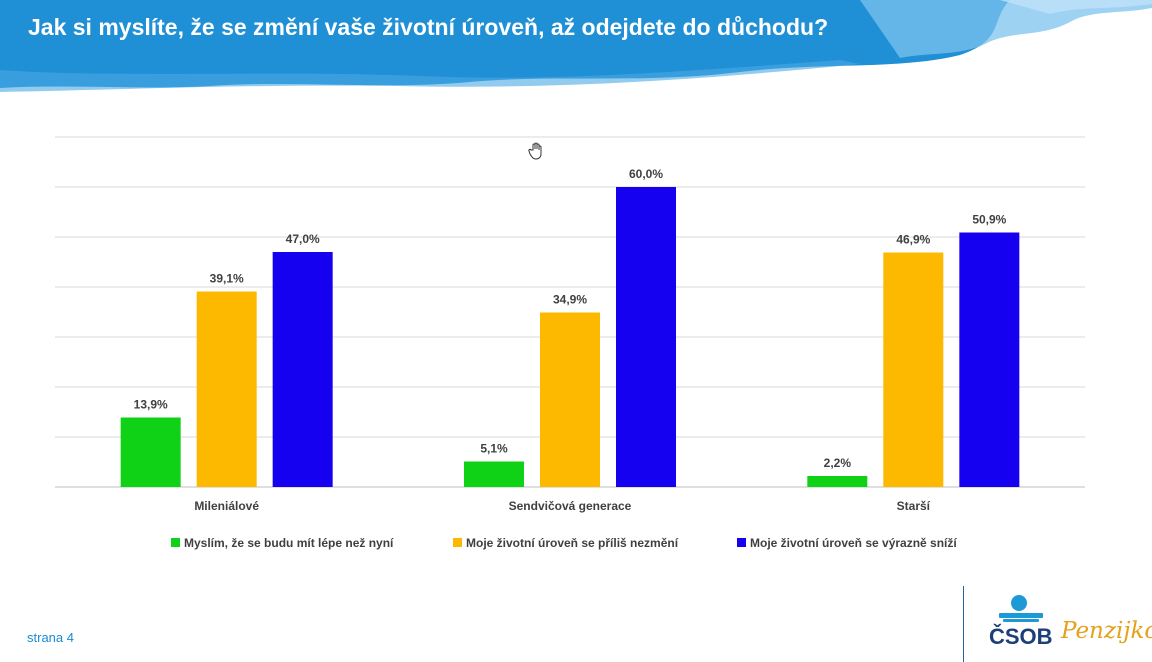 The image size is (1152, 662). Describe the element at coordinates (1106, 631) in the screenshot. I see `logo-product-name: Penzijko` at that location.